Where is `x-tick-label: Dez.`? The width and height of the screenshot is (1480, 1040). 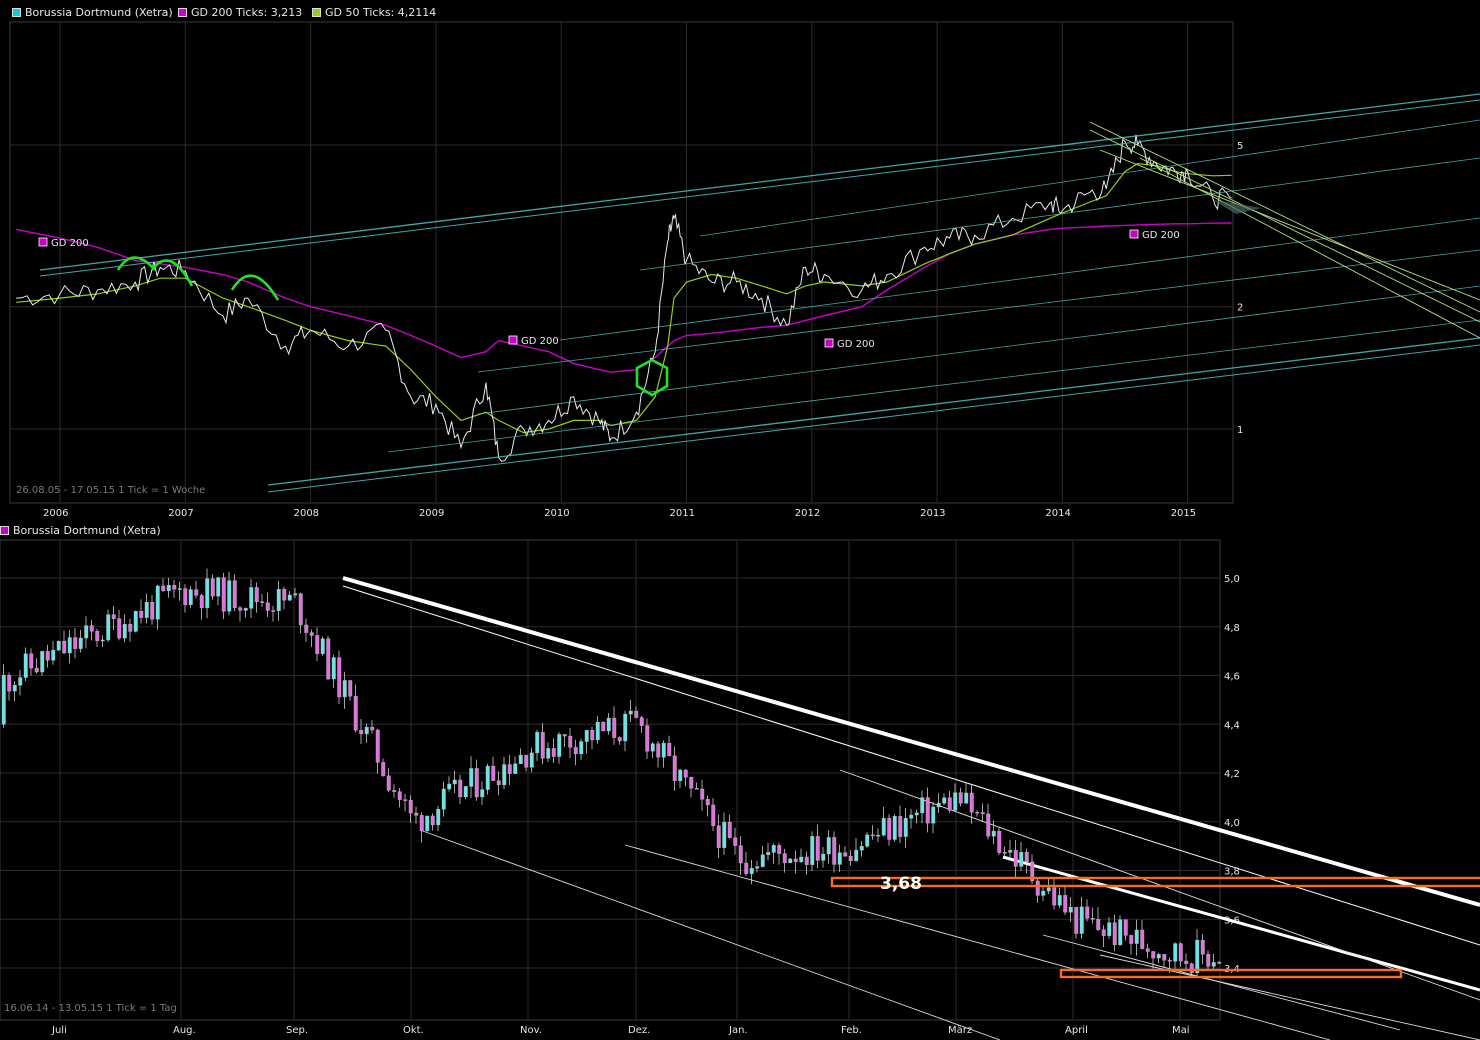 x-tick-label: Dez. is located at coordinates (639, 1030).